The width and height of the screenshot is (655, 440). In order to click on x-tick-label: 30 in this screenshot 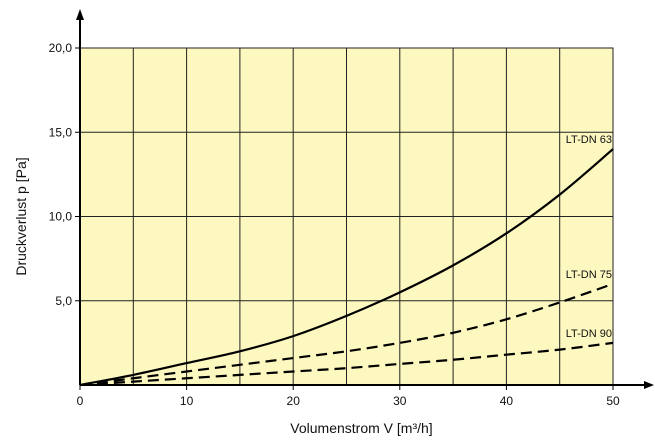, I will do `click(400, 401)`.